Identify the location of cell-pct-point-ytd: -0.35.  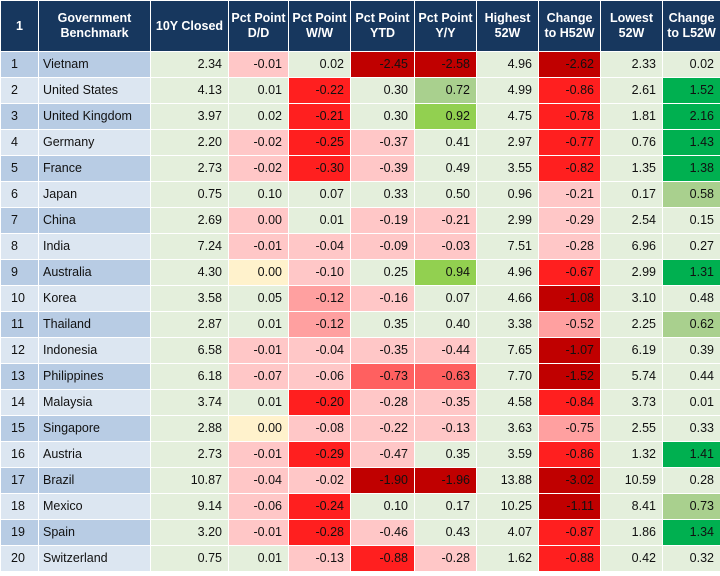
(382, 350).